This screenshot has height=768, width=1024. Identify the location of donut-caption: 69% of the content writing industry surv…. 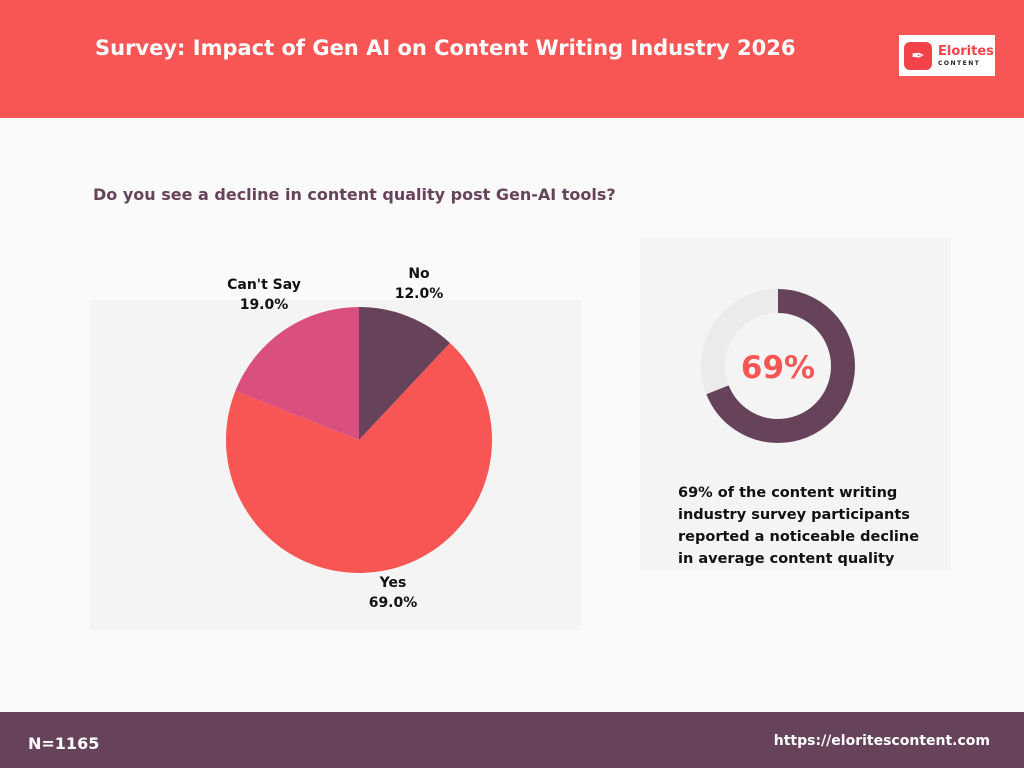
(799, 526).